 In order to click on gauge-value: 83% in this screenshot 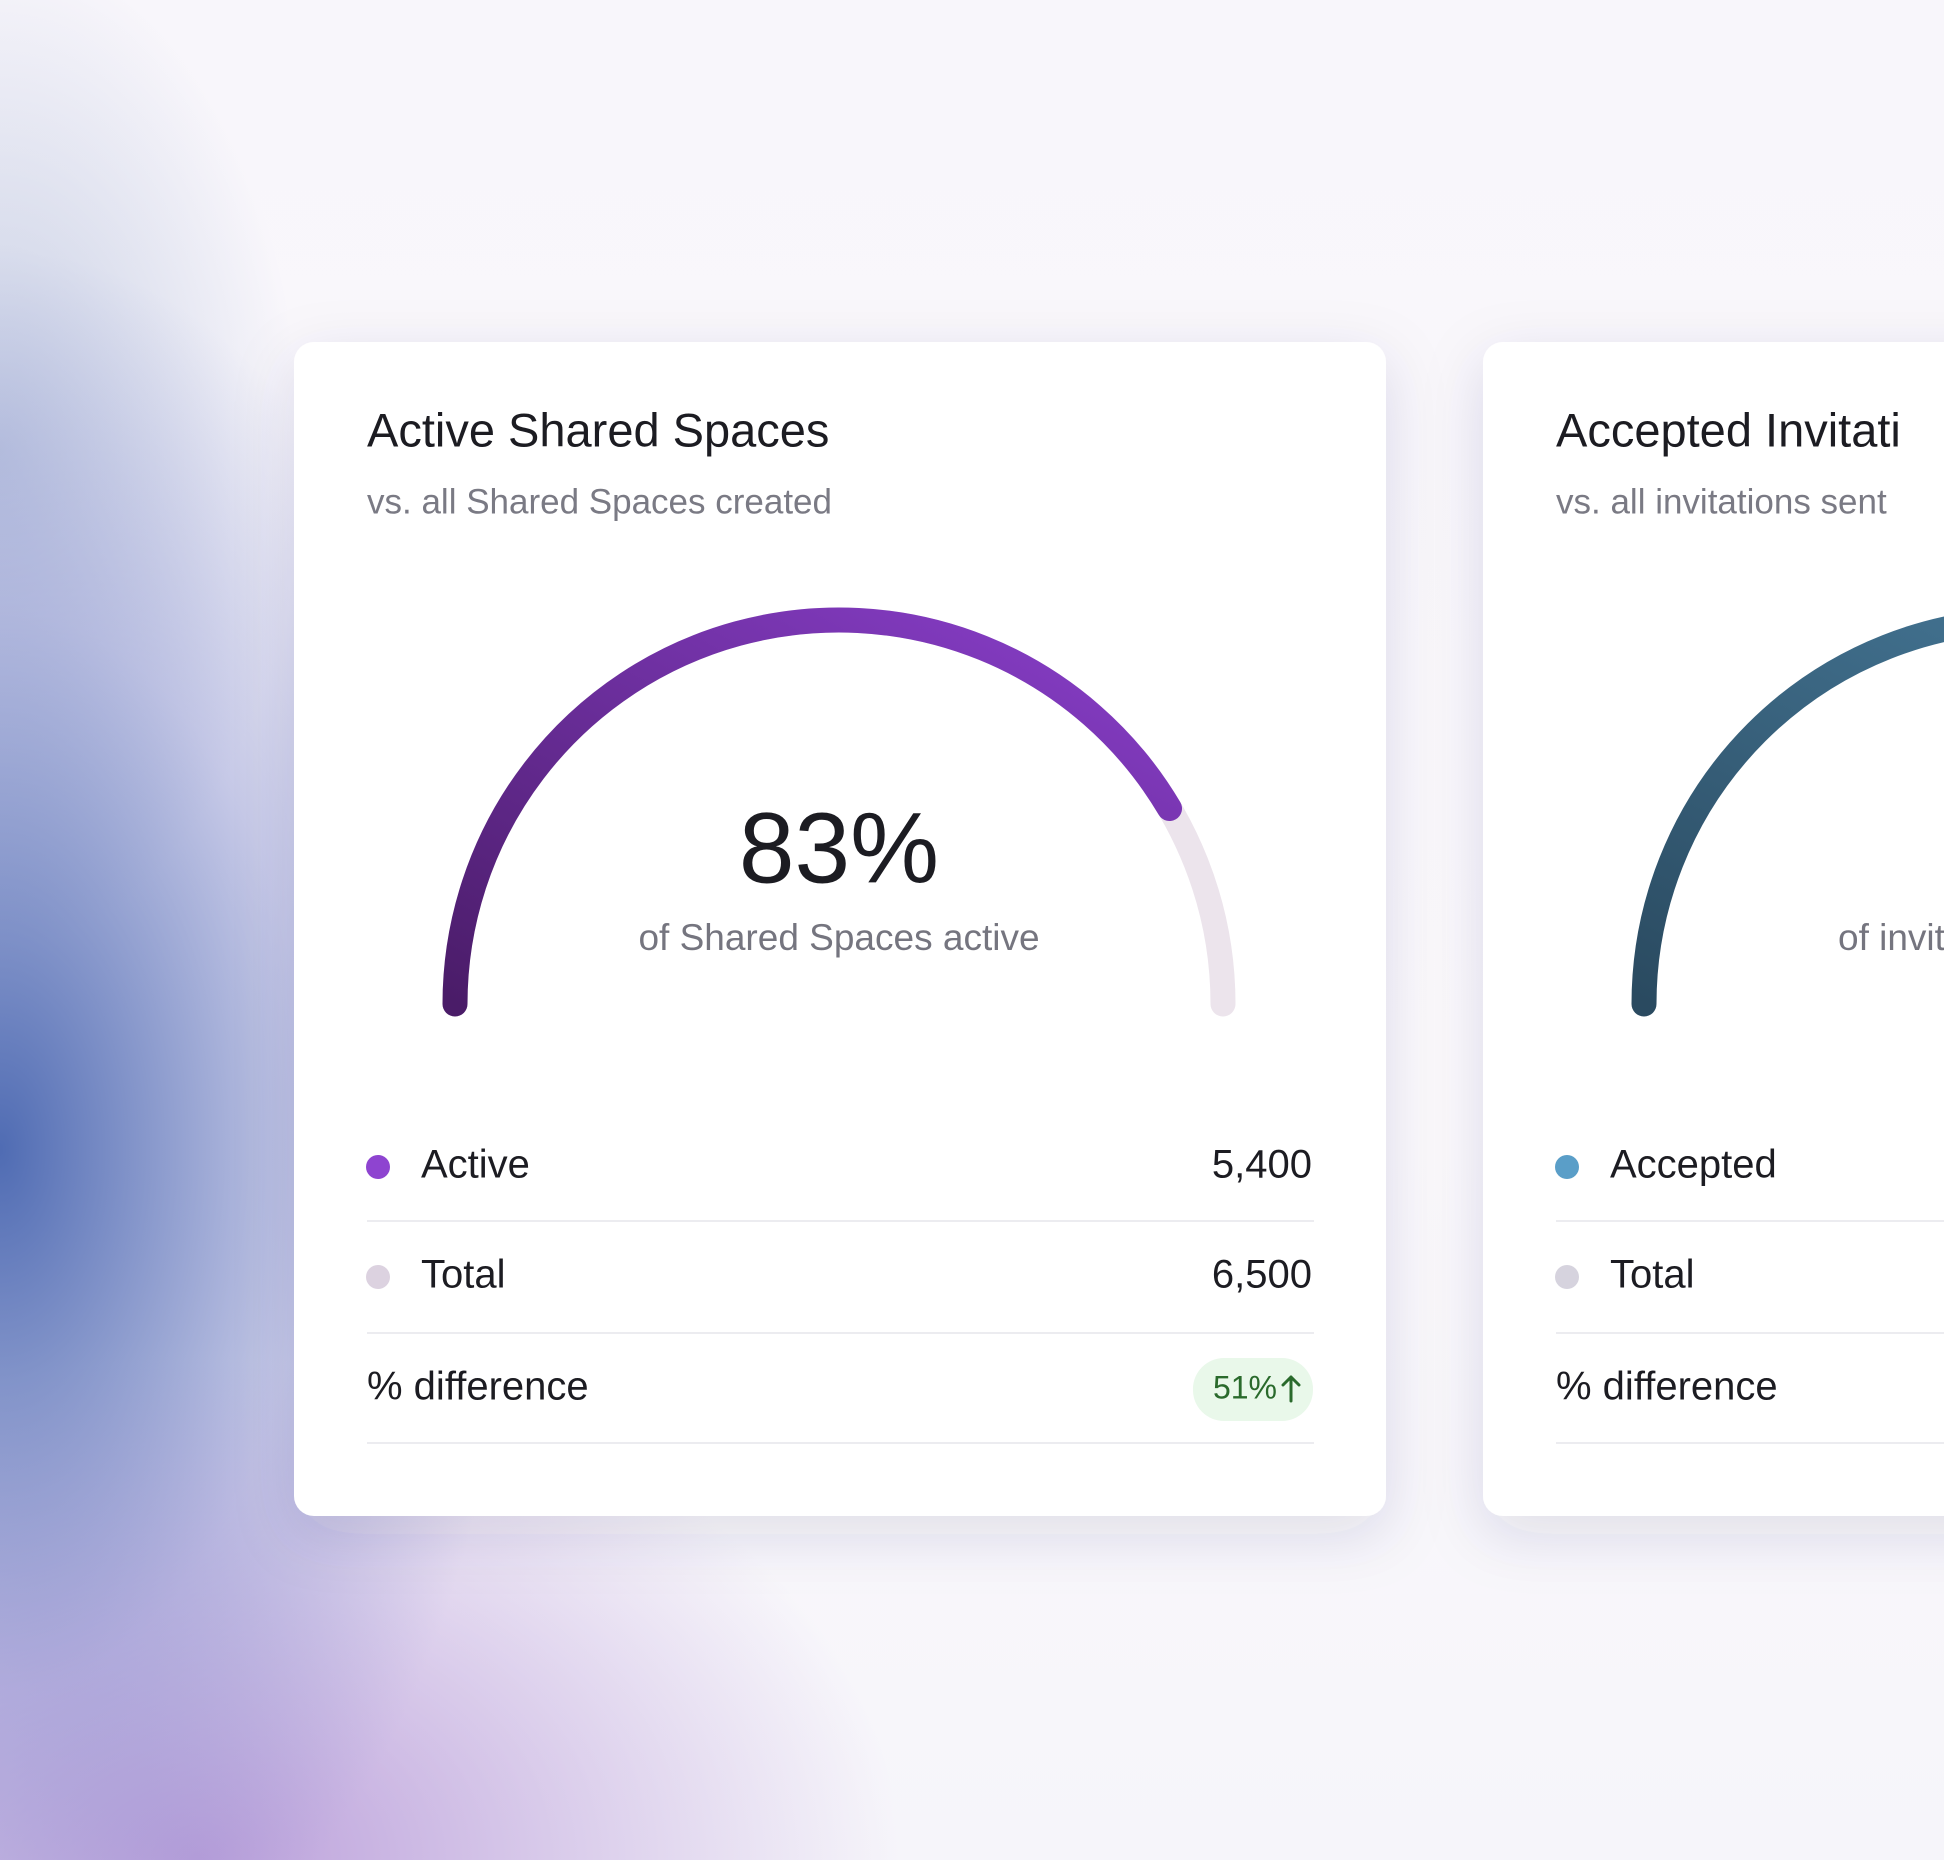, I will do `click(839, 848)`.